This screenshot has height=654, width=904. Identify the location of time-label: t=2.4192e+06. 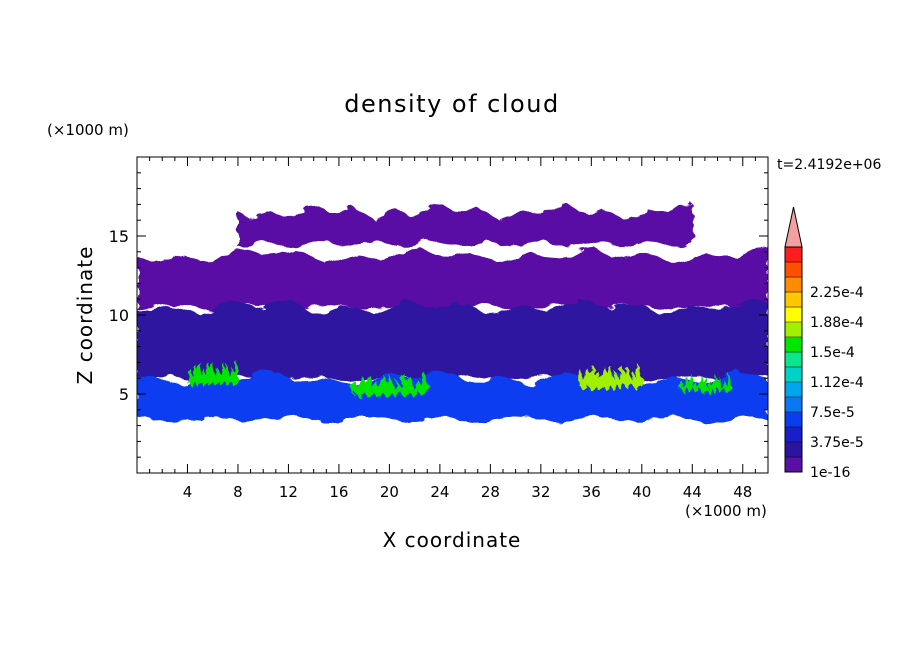
(829, 165).